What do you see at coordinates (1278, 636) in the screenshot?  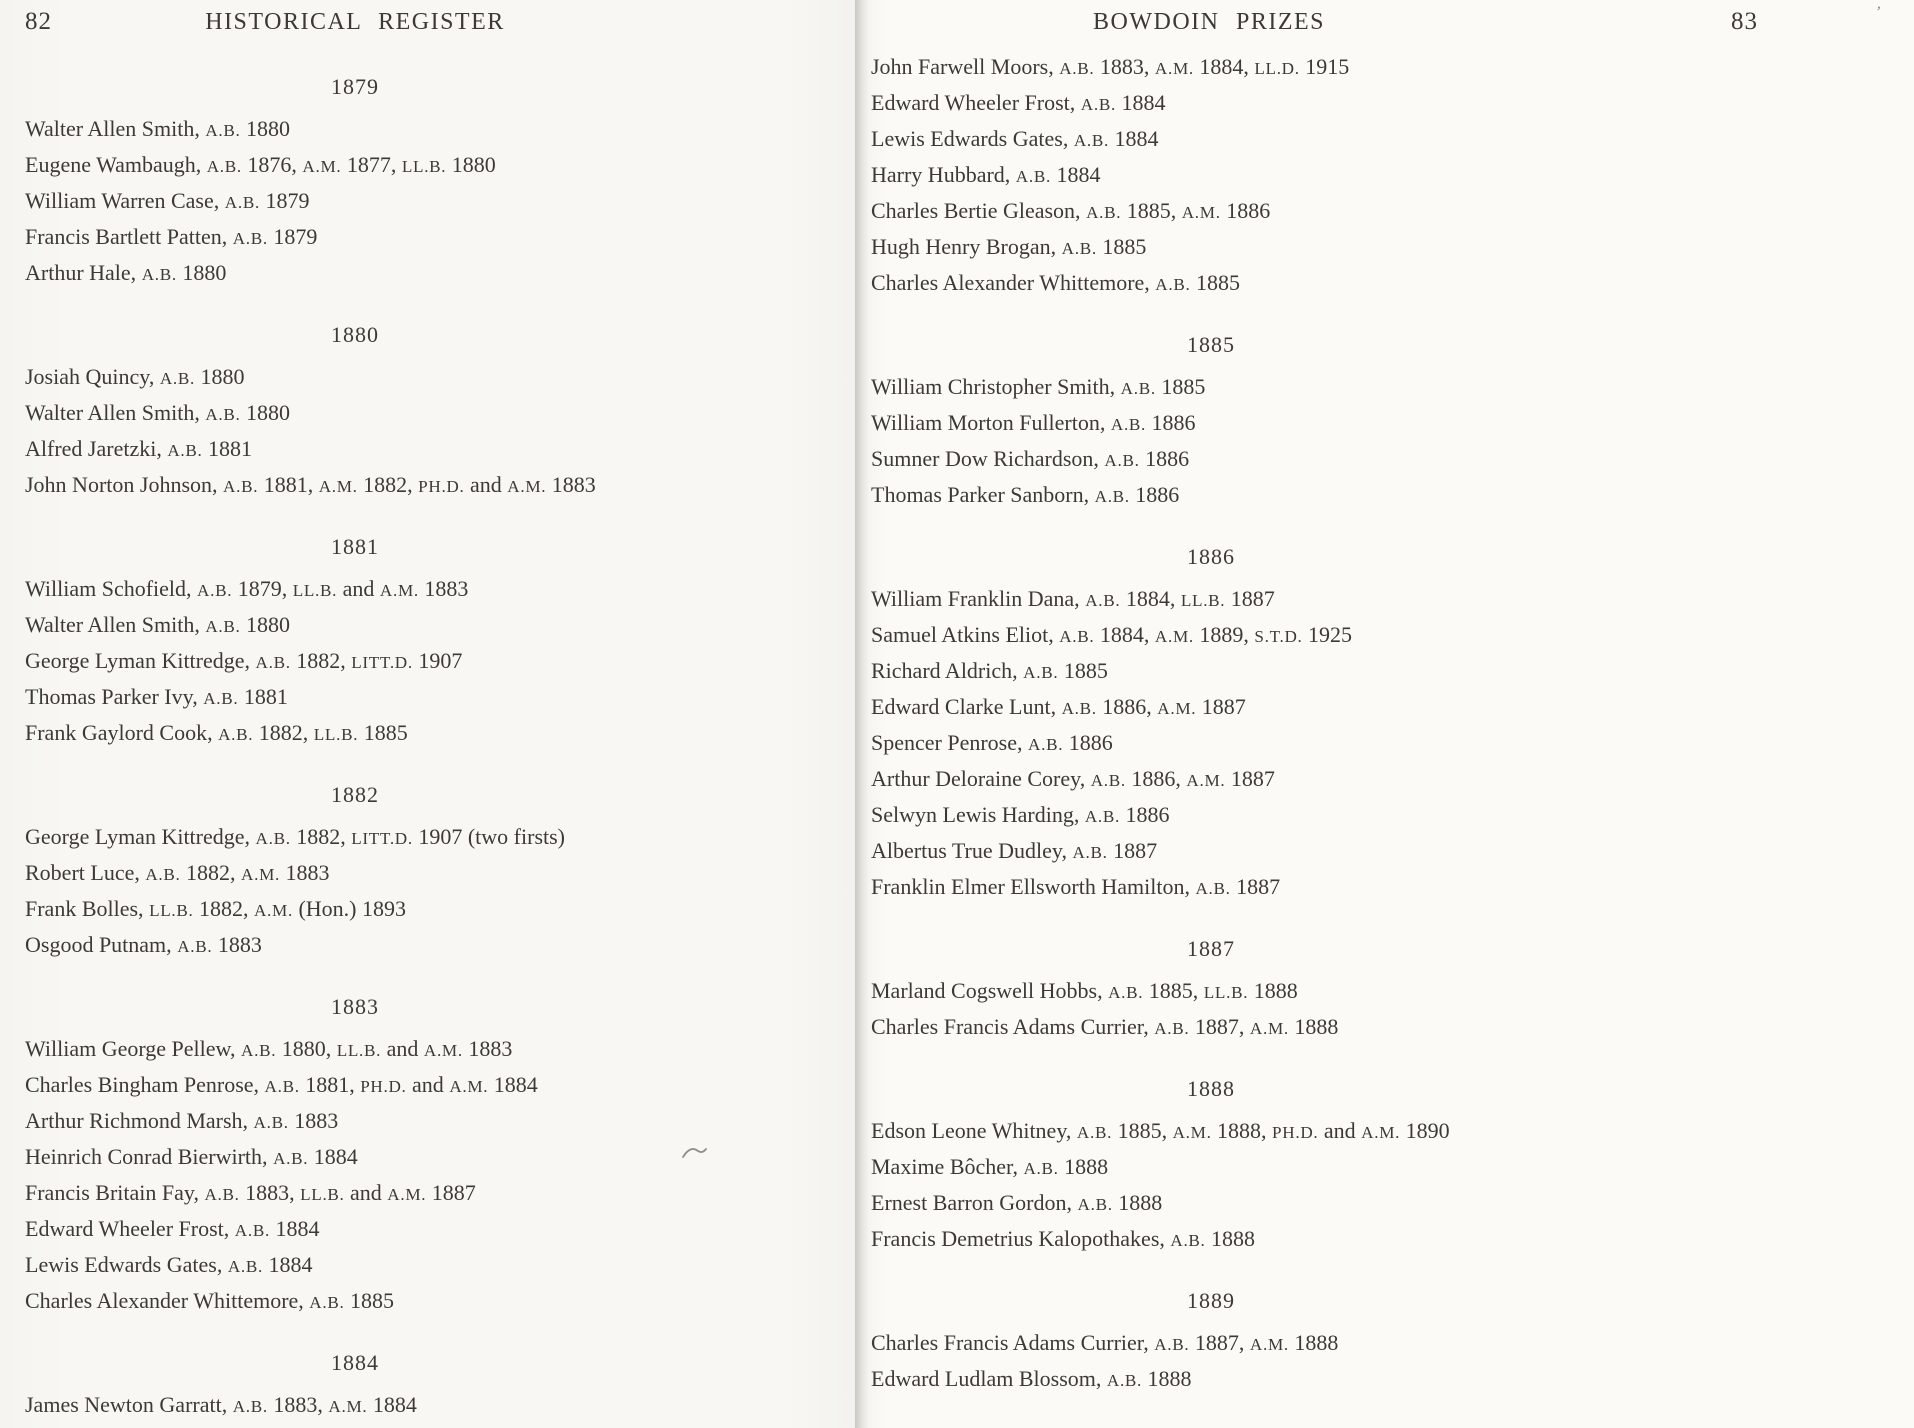 I see `degree-abbrev: S.T.D.` at bounding box center [1278, 636].